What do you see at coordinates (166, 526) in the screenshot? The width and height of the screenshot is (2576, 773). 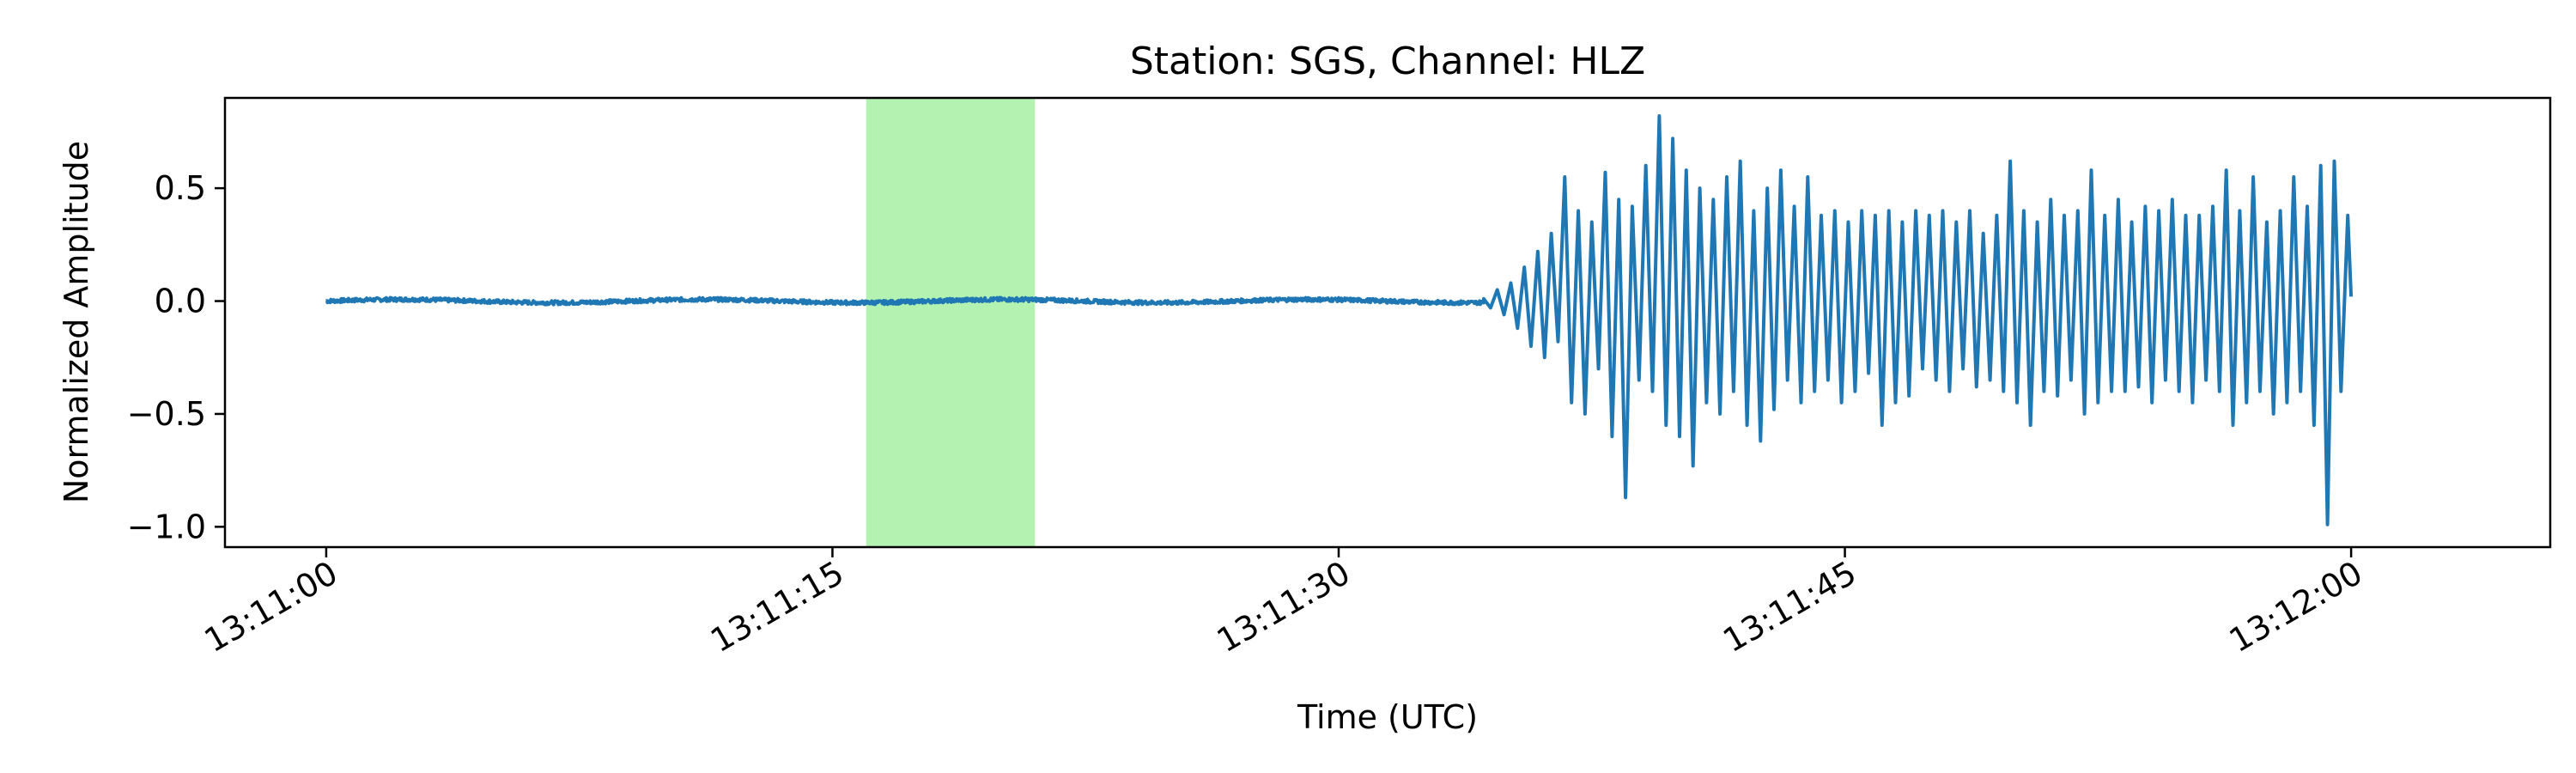 I see `y-tick-label: −1.0` at bounding box center [166, 526].